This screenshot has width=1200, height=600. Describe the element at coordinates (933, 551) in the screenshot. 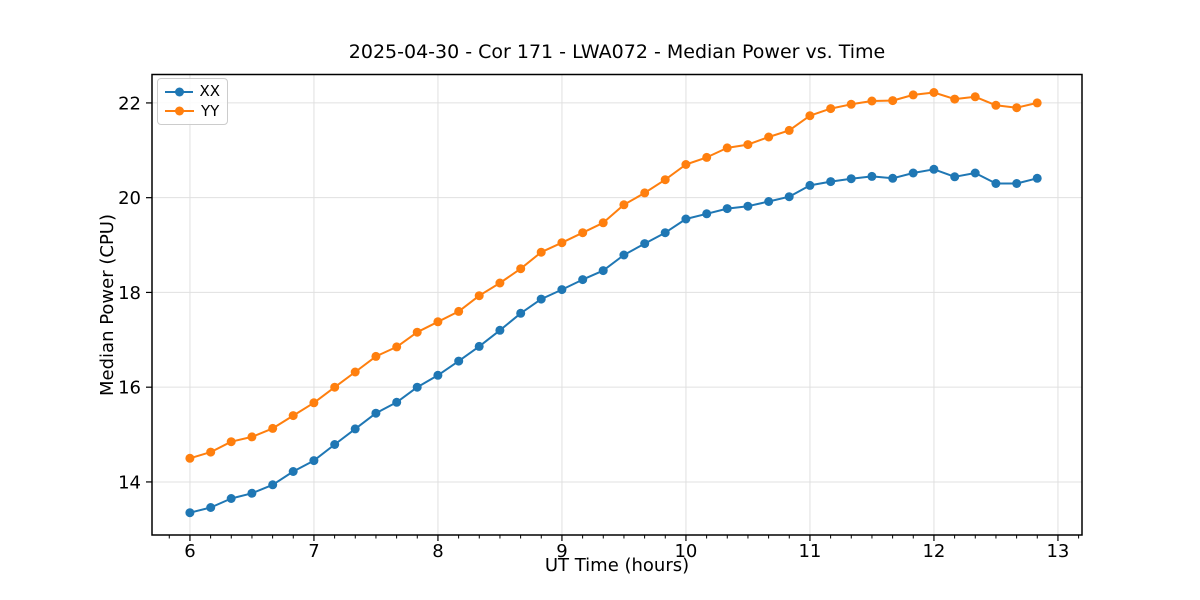

I see `x-tick-label: 12` at that location.